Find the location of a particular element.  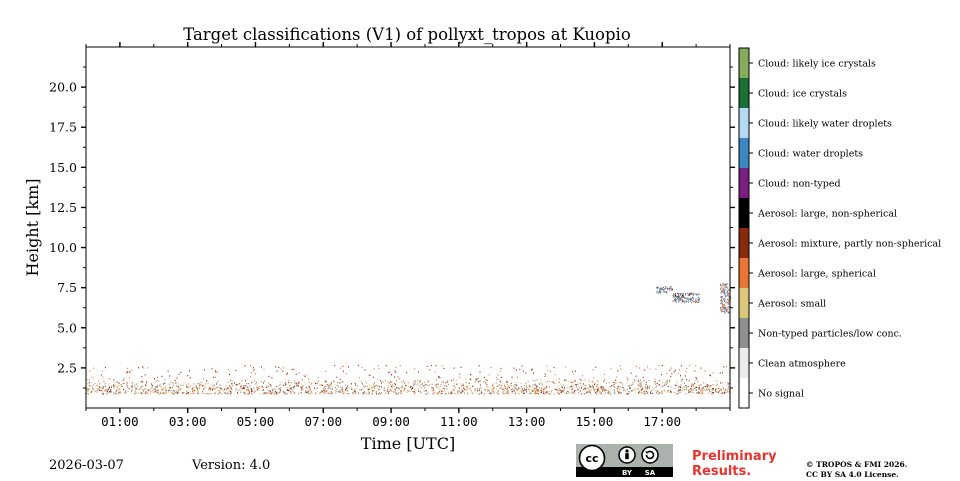

x-tick-label: 17:00 is located at coordinates (662, 421).